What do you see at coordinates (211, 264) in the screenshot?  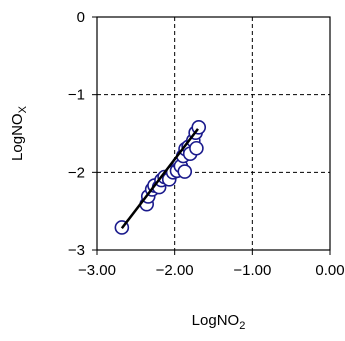 I see `x-axis-ticks: −3.00 −2.00 −1.00 0.00` at bounding box center [211, 264].